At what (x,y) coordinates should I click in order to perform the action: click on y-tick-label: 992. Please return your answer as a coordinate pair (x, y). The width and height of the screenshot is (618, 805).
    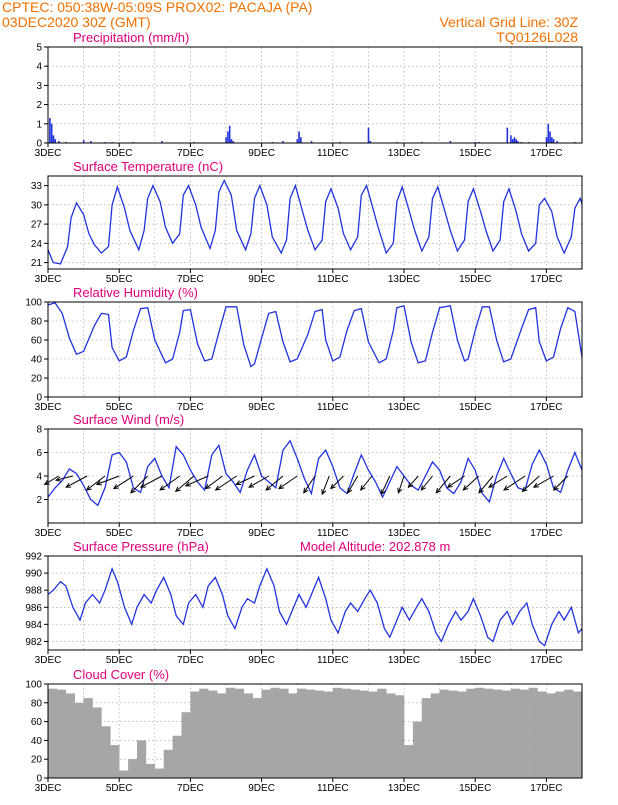
    Looking at the image, I should click on (33, 557).